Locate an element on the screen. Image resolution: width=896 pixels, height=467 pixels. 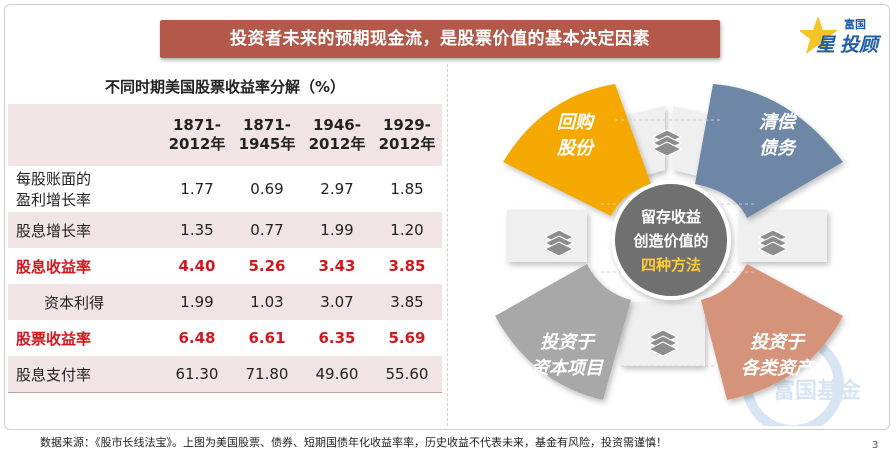
center-text-line3: 四种方法 is located at coordinates (671, 265).